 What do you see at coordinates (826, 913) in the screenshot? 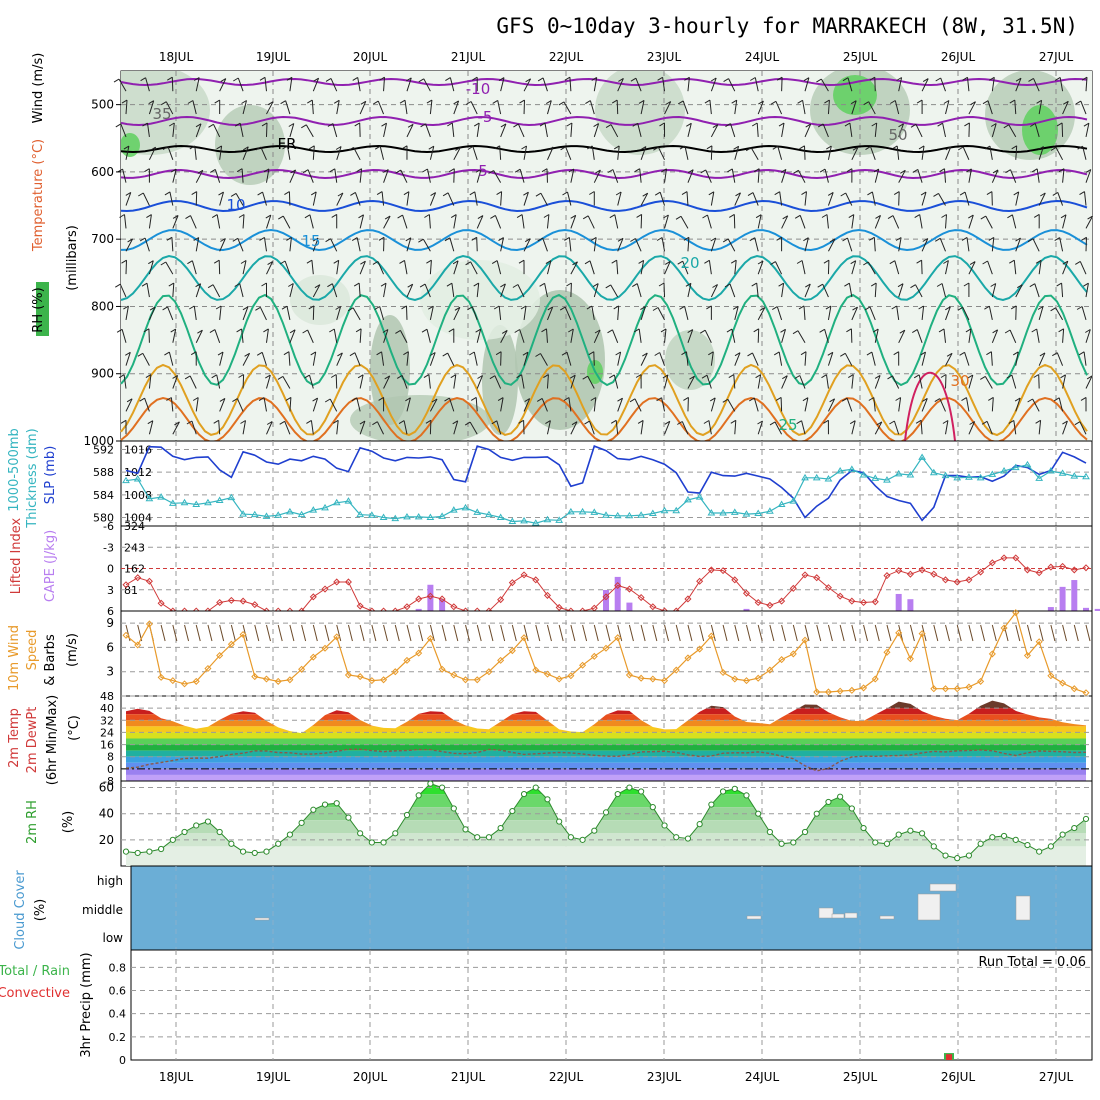
I see `cloud-block` at bounding box center [826, 913].